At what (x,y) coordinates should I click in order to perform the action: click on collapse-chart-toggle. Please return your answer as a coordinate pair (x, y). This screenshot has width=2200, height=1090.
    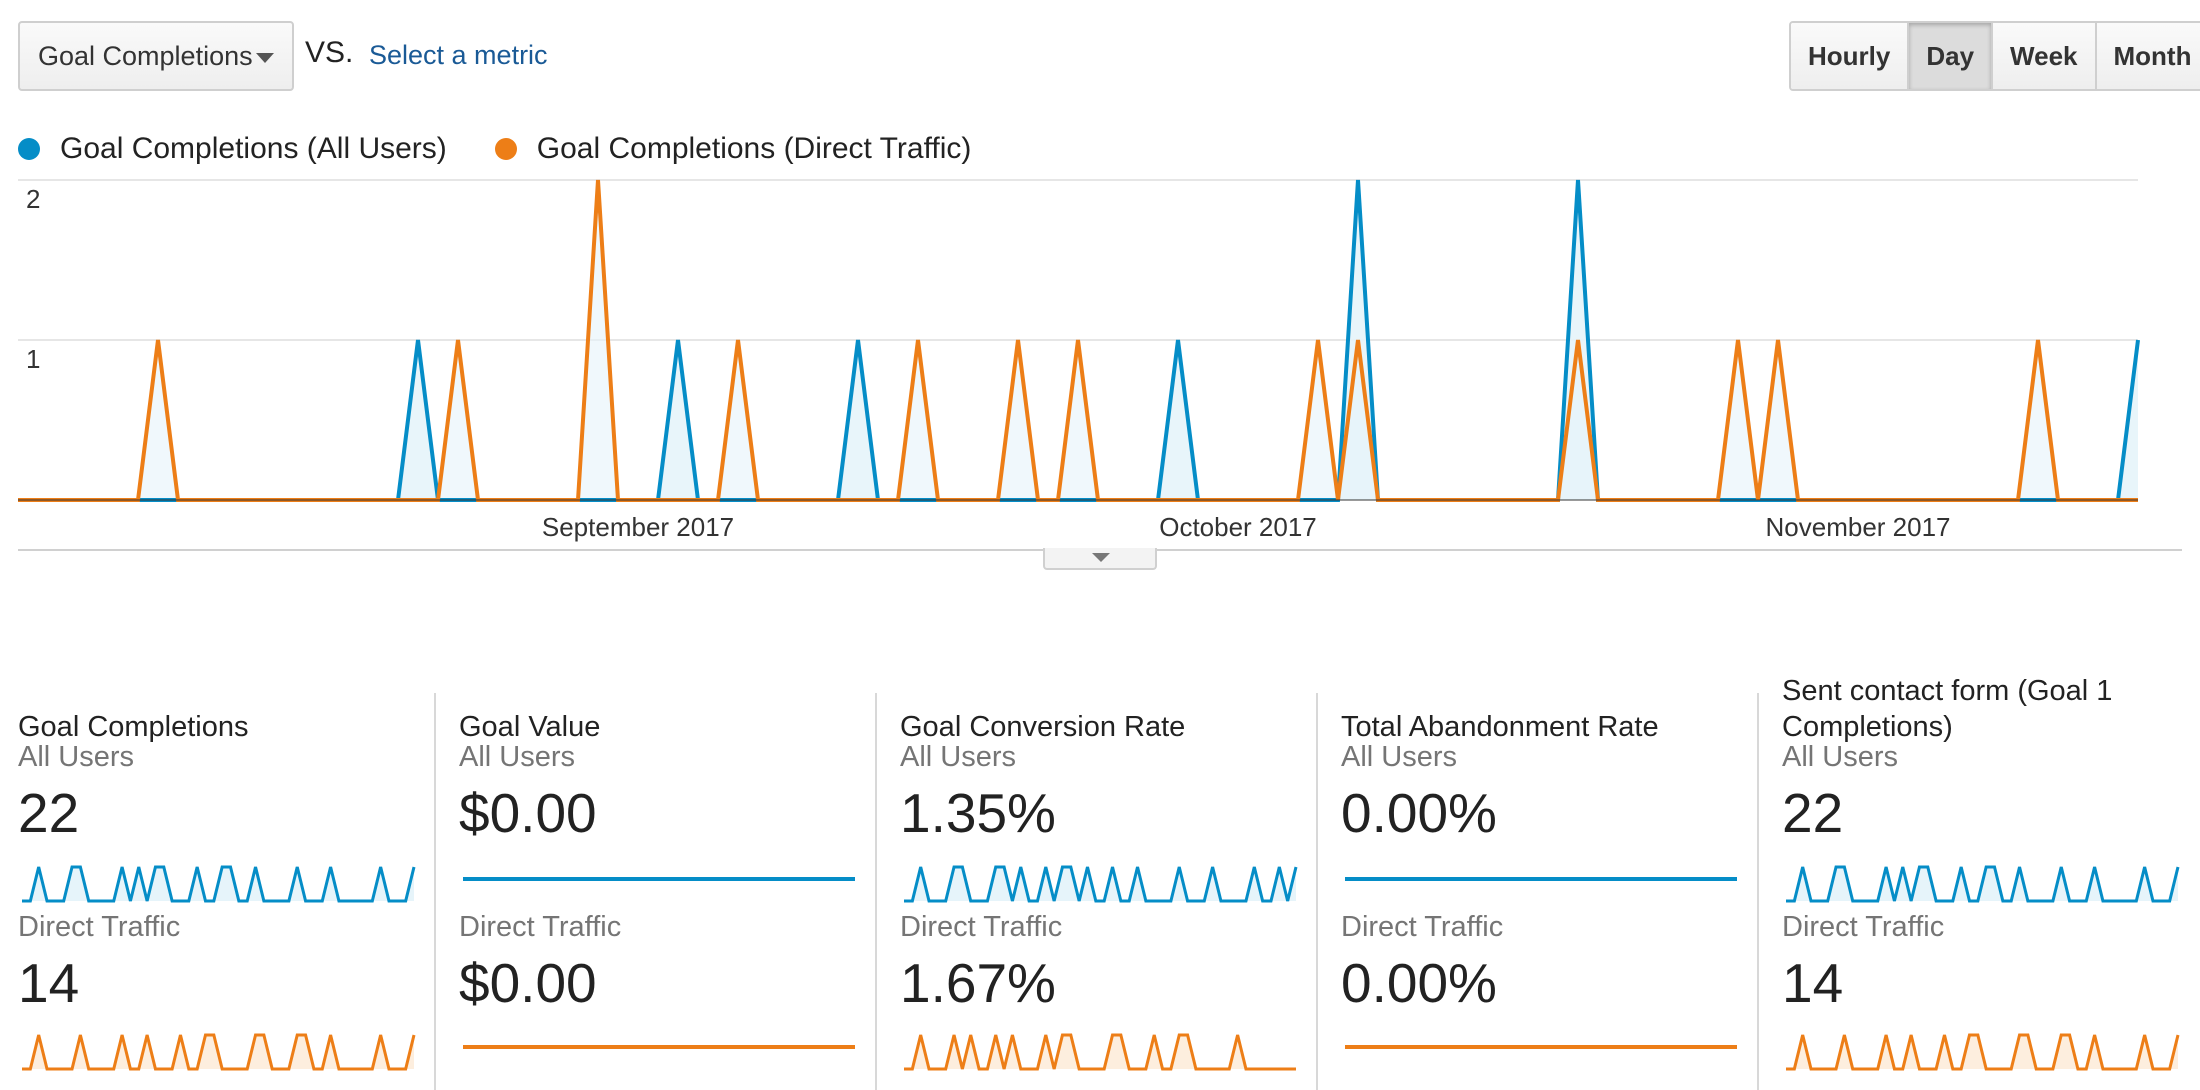
    Looking at the image, I should click on (1100, 559).